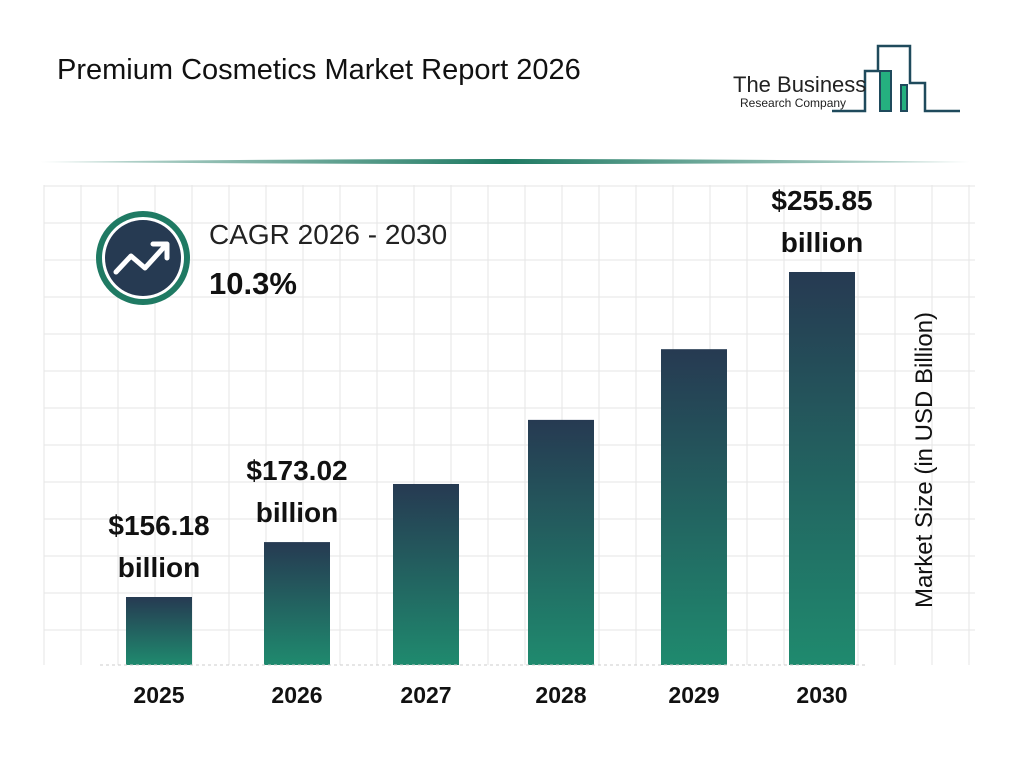 This screenshot has height=768, width=1024. I want to click on data-label-value: $255.85, so click(822, 200).